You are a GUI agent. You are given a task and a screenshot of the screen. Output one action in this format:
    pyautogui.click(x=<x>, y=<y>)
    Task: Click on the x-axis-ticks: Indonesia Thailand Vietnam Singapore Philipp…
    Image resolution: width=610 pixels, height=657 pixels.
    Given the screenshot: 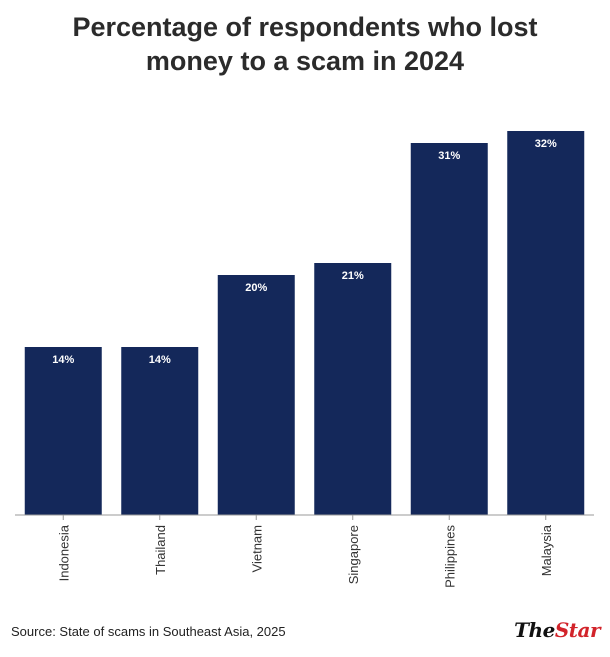 What is the action you would take?
    pyautogui.click(x=305, y=551)
    